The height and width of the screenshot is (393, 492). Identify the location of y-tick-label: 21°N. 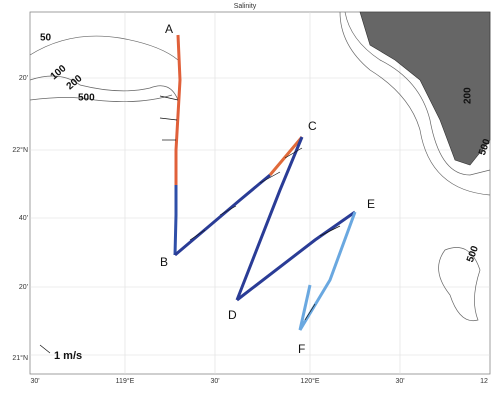
(20, 358).